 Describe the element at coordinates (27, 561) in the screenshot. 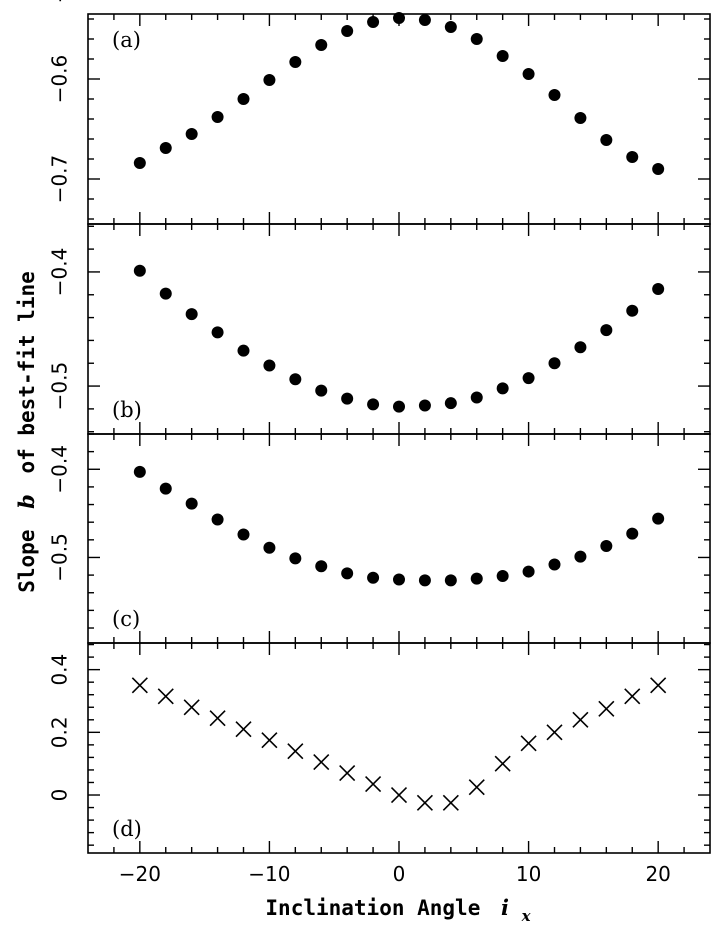

I see `y-axis-label-pre: Slope` at that location.